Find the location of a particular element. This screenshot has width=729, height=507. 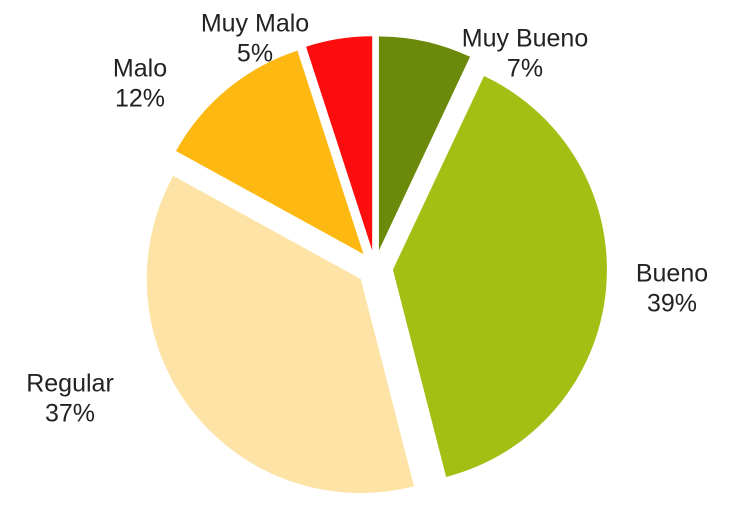

slice-label: Muy Bueno is located at coordinates (525, 39).